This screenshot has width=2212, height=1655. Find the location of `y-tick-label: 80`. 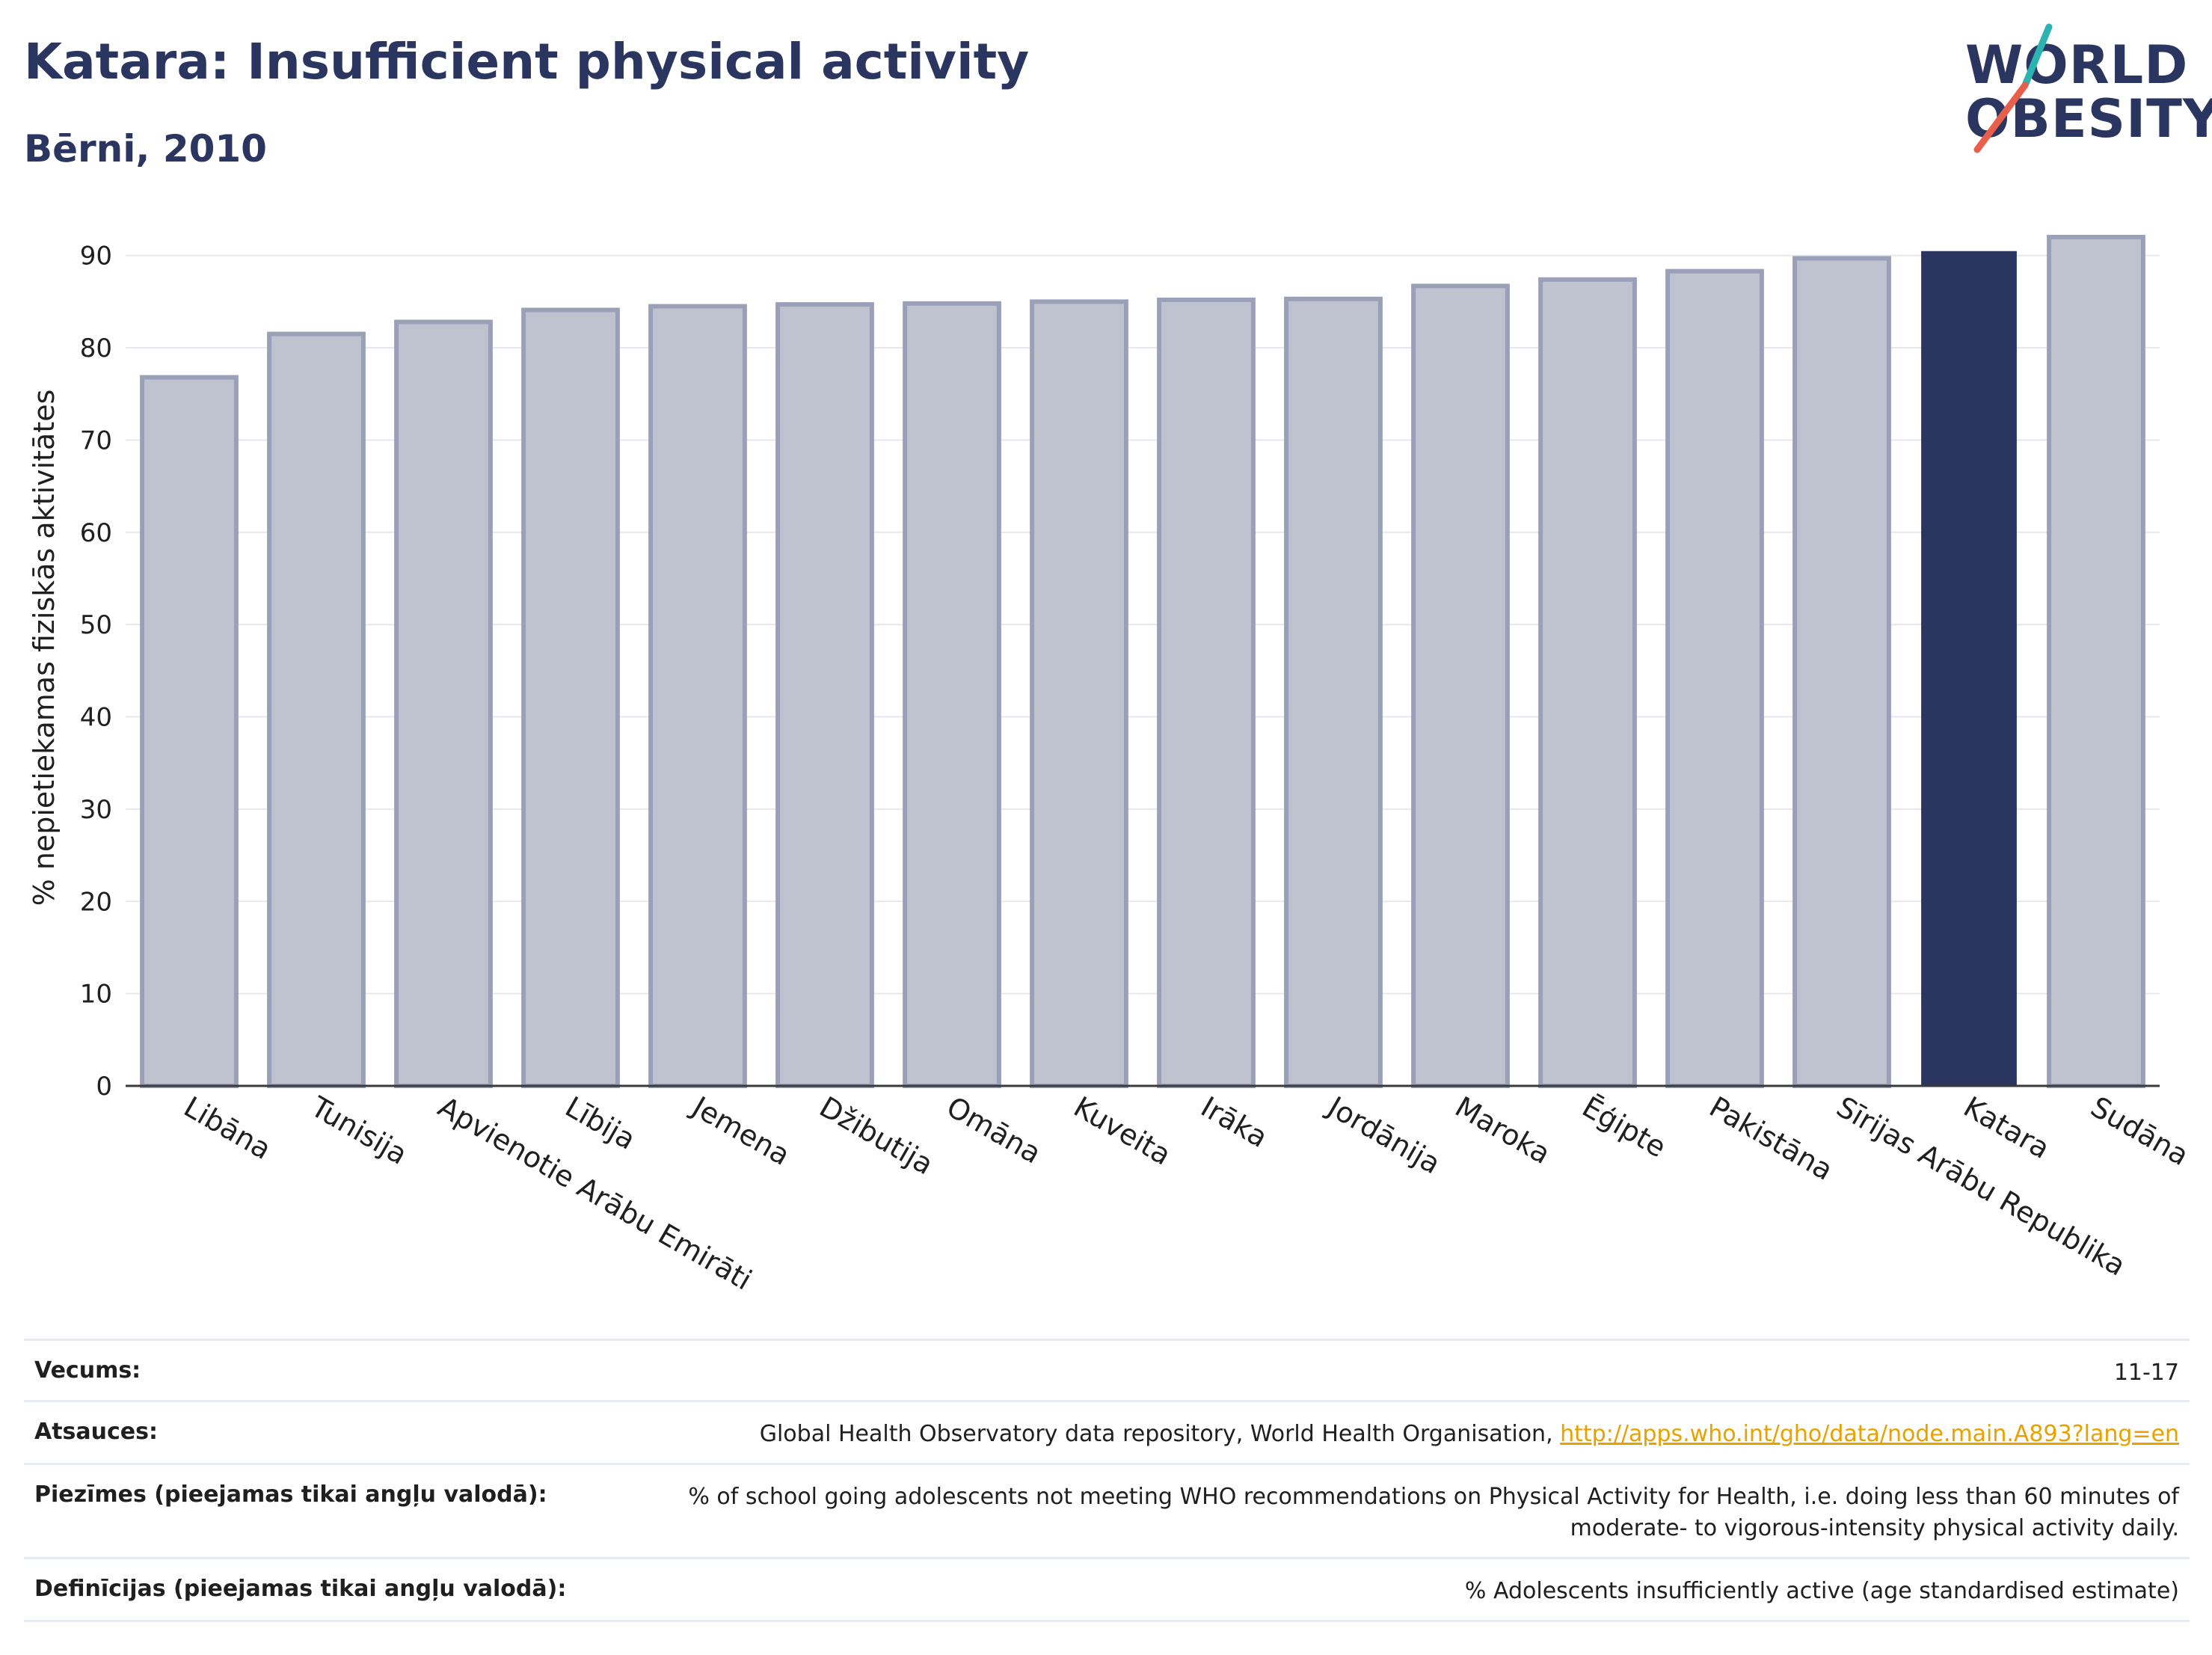

y-tick-label: 80 is located at coordinates (96, 348).